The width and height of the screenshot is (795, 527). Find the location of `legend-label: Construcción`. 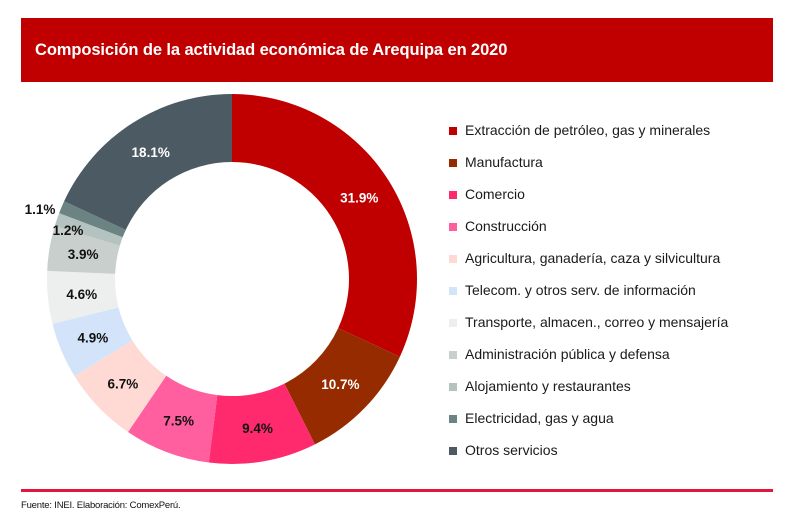

legend-label: Construcción is located at coordinates (506, 226).